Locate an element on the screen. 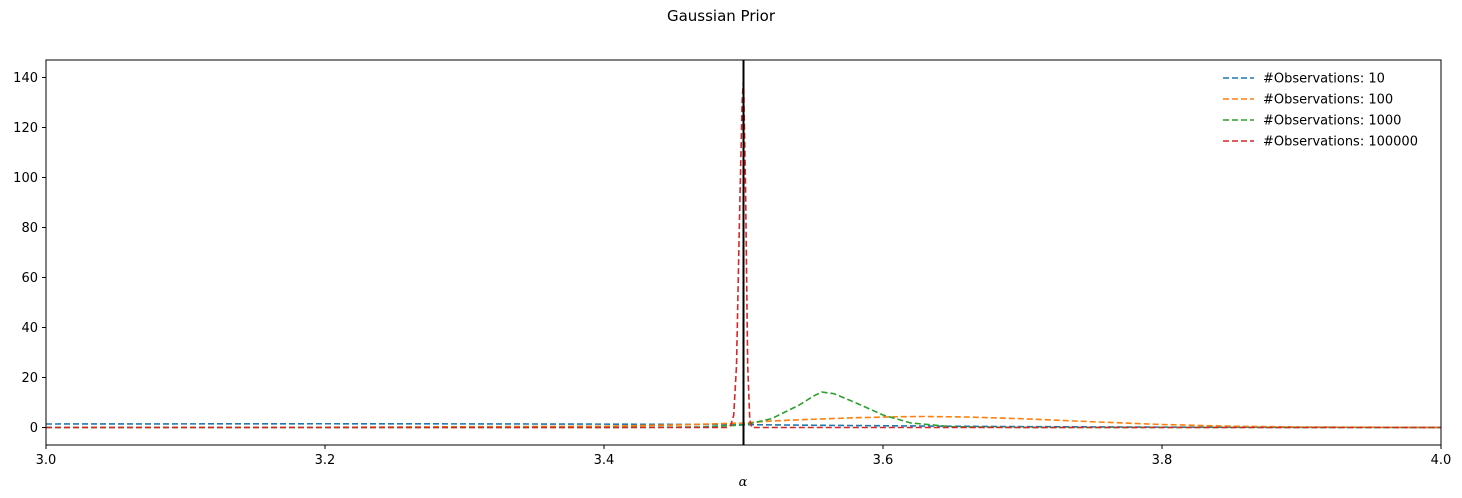  x-axis-label: α is located at coordinates (743, 482).